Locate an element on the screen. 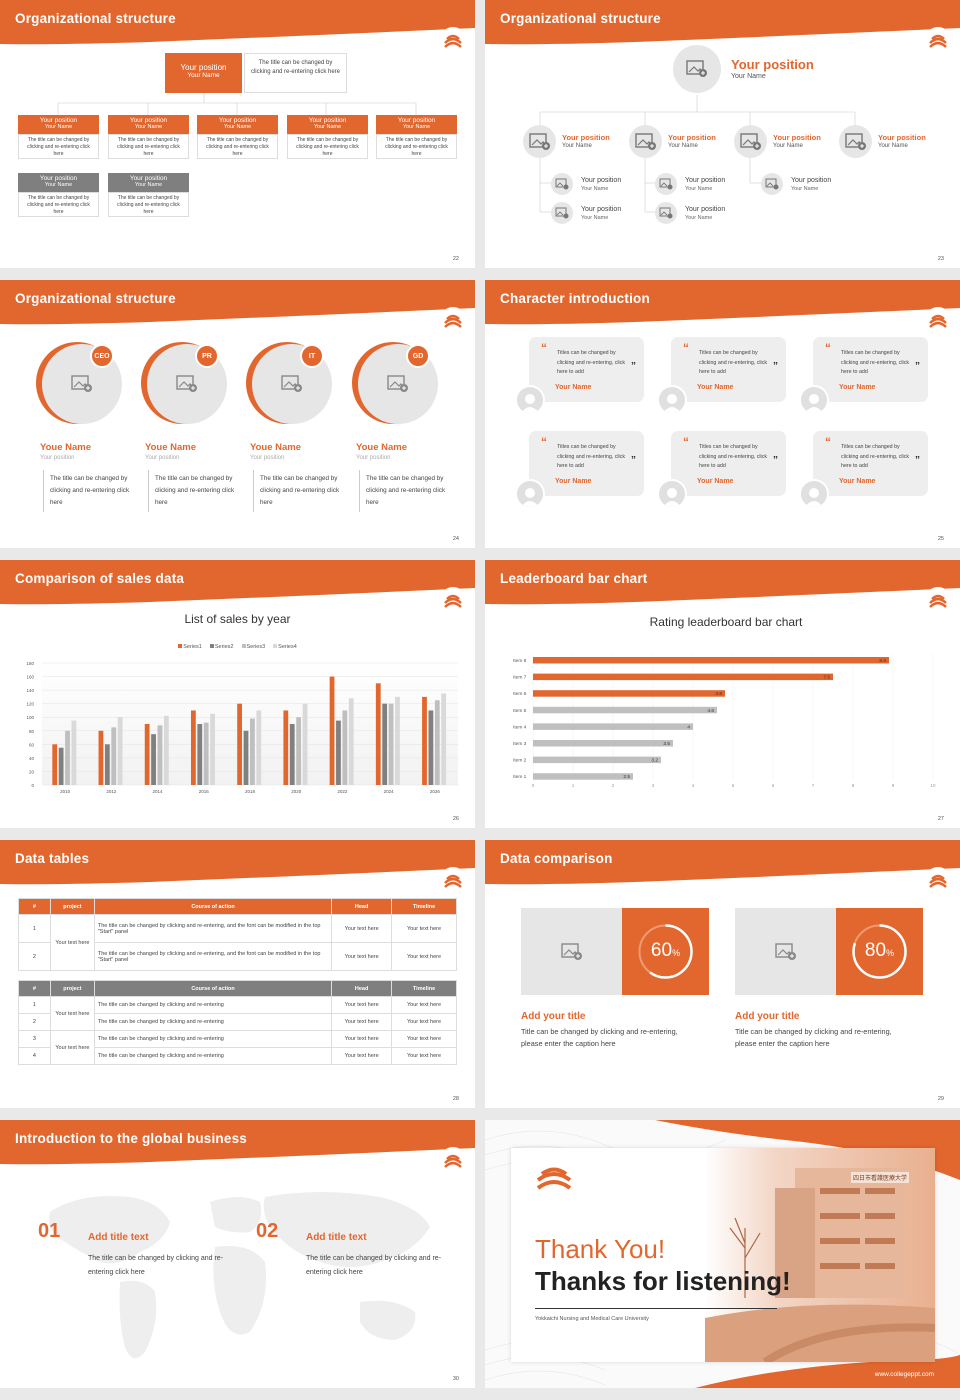 The height and width of the screenshot is (1400, 960). top-position-box: Your position Your Name is located at coordinates (203, 73).